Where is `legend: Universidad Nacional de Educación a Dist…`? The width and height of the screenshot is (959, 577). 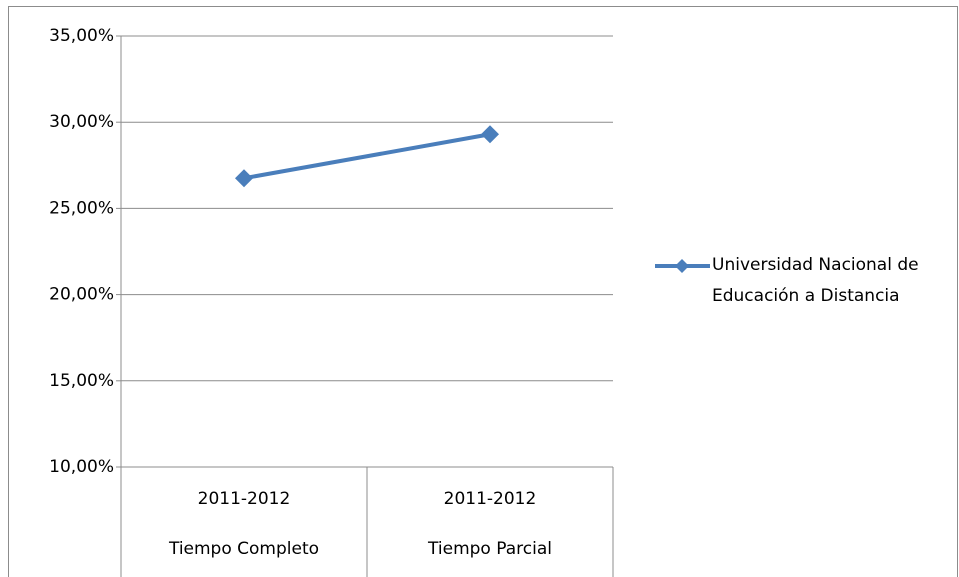
legend: Universidad Nacional de Educación a Dist… is located at coordinates (805, 281).